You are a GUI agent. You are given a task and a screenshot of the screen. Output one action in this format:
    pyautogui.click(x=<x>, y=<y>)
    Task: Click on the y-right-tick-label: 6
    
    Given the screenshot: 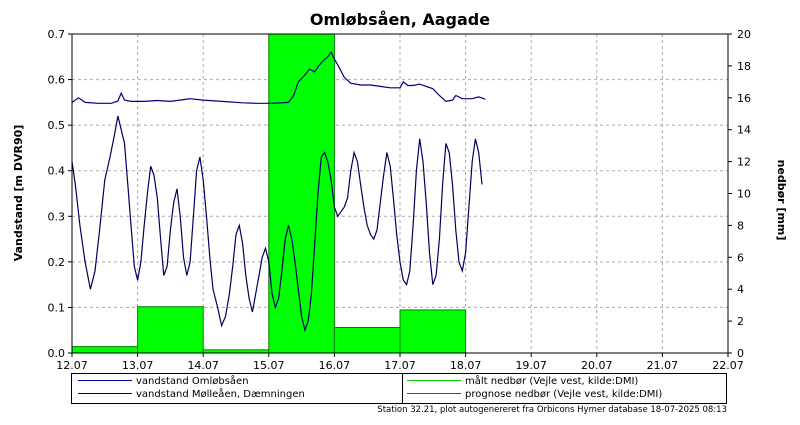 What is the action you would take?
    pyautogui.click(x=740, y=257)
    